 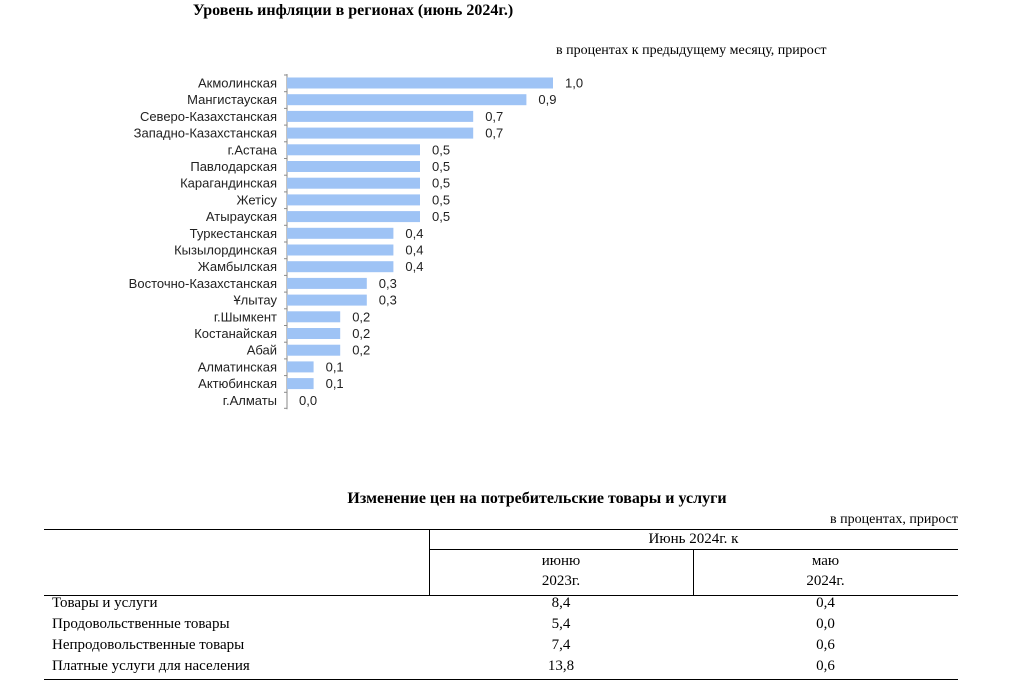 What do you see at coordinates (237, 383) in the screenshot?
I see `chart-category-label: Актюбинская` at bounding box center [237, 383].